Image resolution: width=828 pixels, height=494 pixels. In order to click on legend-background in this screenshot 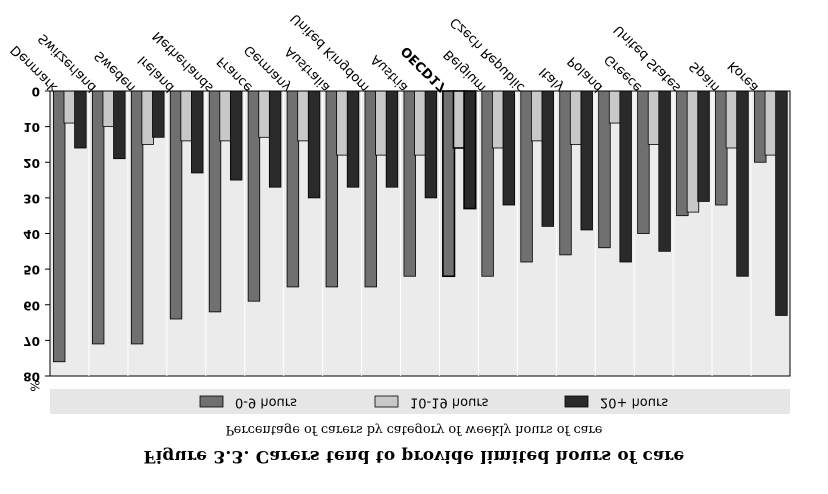, I will do `click(420, 401)`.